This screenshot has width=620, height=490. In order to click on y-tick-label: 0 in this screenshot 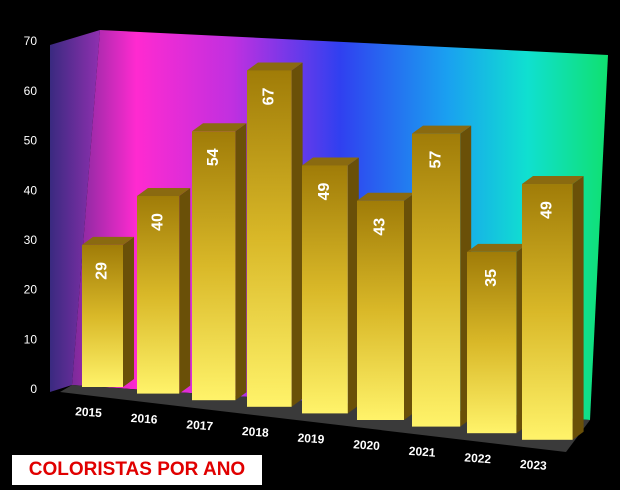, I will do `click(33, 389)`.